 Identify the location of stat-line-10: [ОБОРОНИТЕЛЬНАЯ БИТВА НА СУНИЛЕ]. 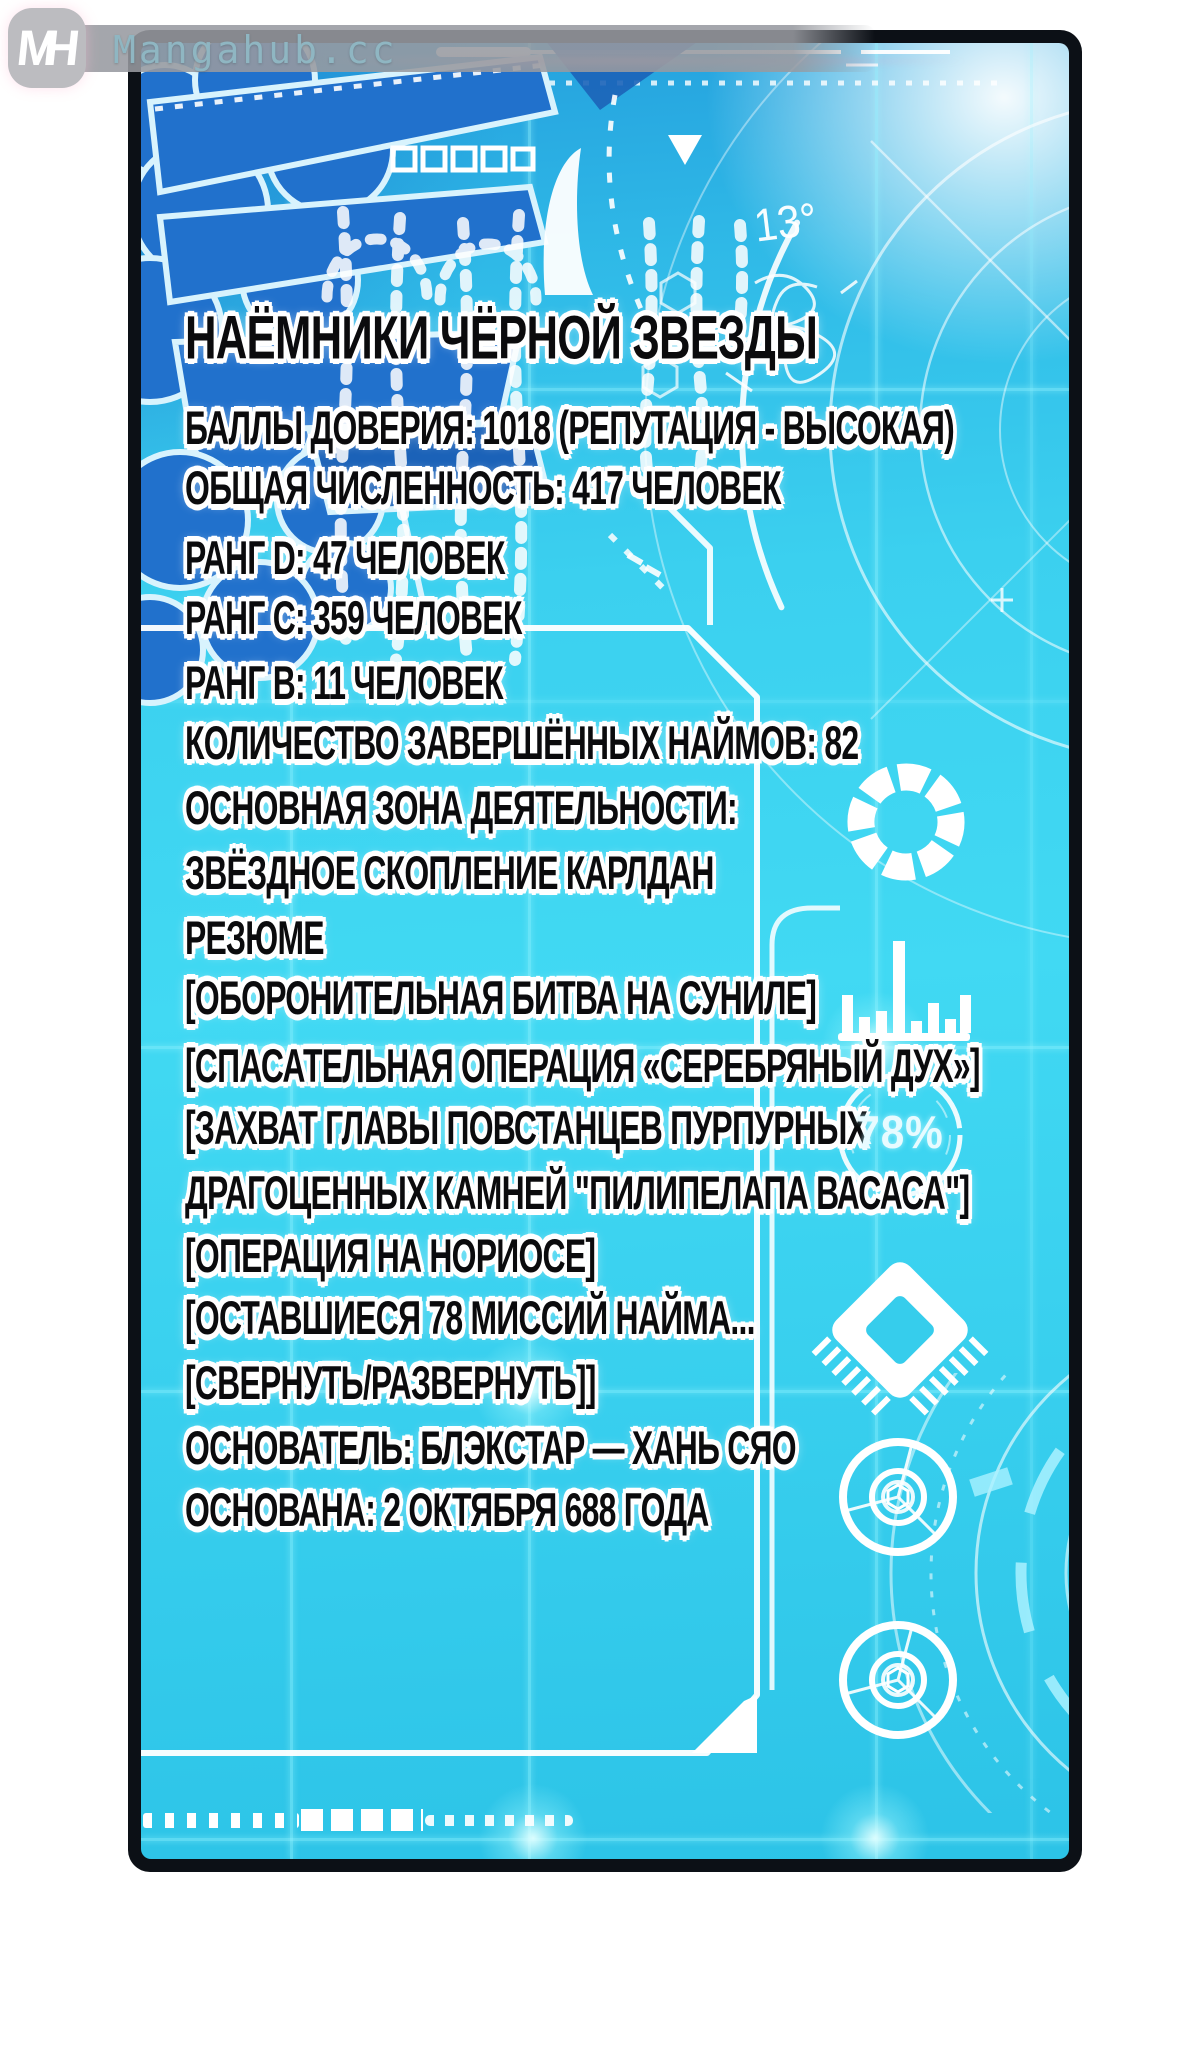
(501, 998).